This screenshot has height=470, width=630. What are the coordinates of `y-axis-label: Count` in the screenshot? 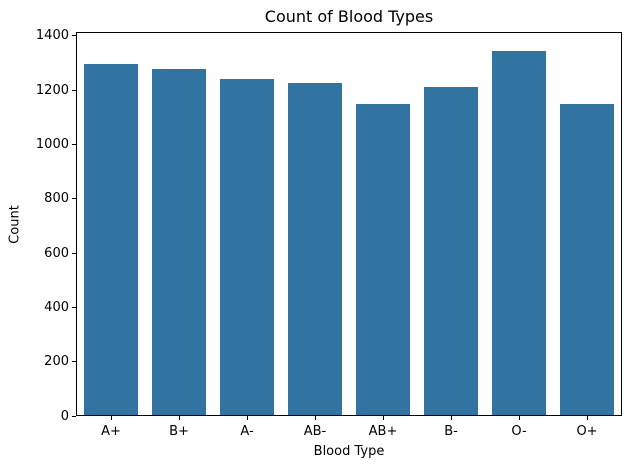 It's located at (15, 224).